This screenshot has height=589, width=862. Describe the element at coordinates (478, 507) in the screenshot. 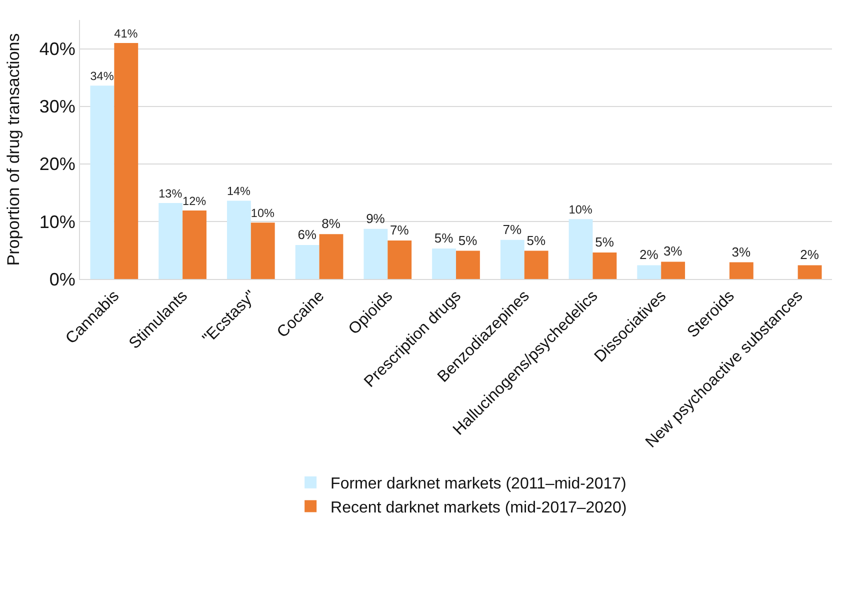

I see `legend-label: Recent darknet markets (mid-2017–2020)` at that location.